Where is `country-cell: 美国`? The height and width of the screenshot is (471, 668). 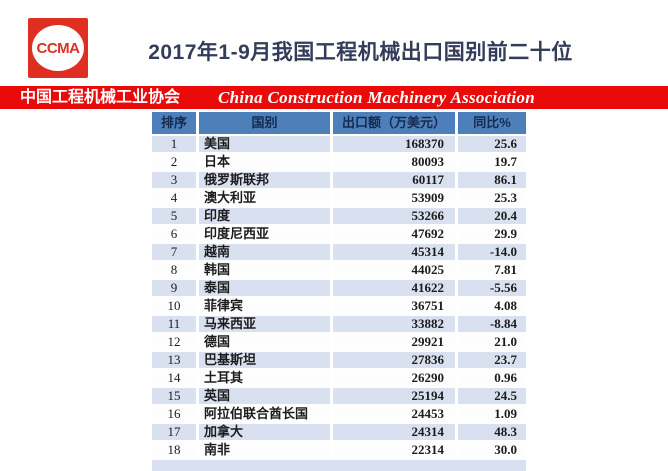
country-cell: 美国 is located at coordinates (264, 144).